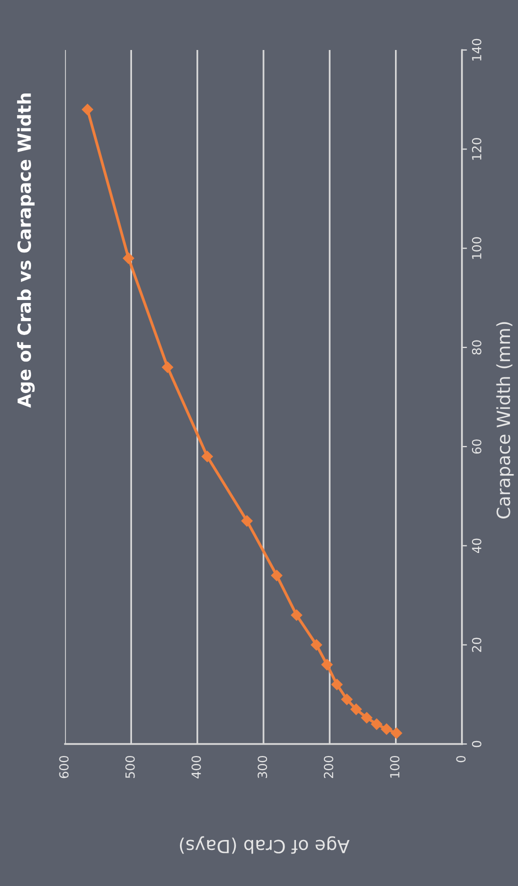  Describe the element at coordinates (64, 767) in the screenshot. I see `x-tick-label: 600` at that location.